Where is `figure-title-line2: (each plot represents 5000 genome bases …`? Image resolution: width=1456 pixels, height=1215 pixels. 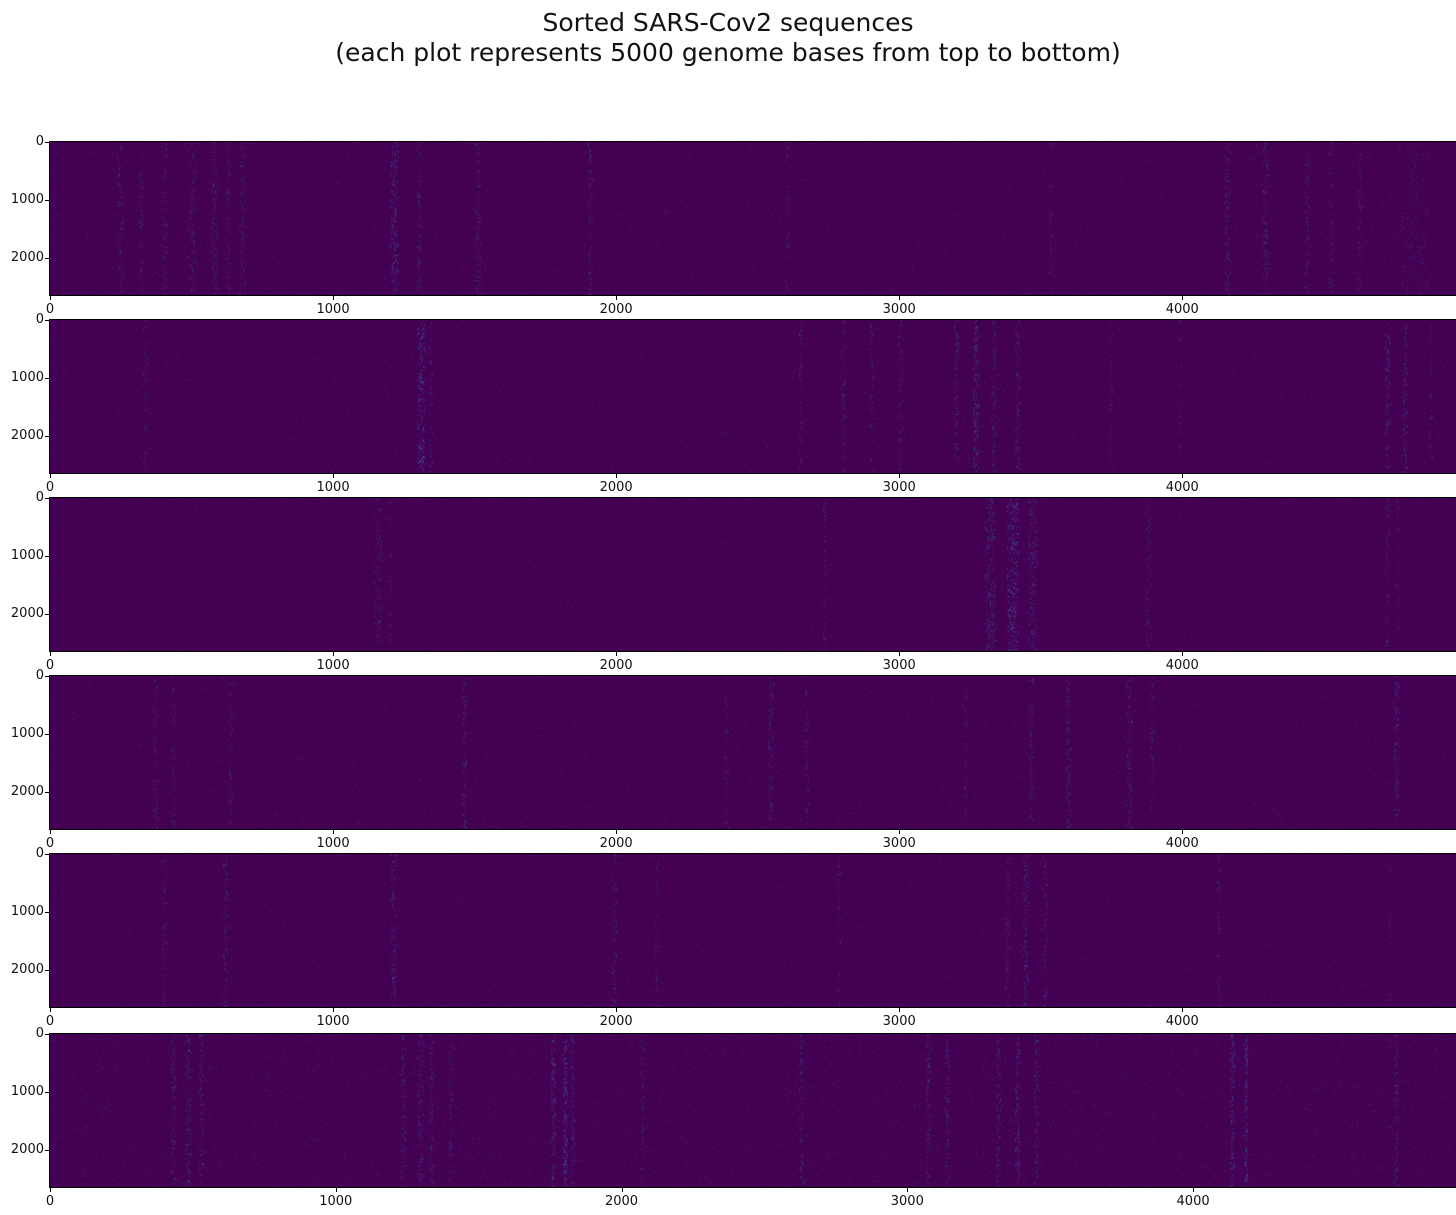
figure-title-line2: (each plot represents 5000 genome bases … is located at coordinates (728, 52).